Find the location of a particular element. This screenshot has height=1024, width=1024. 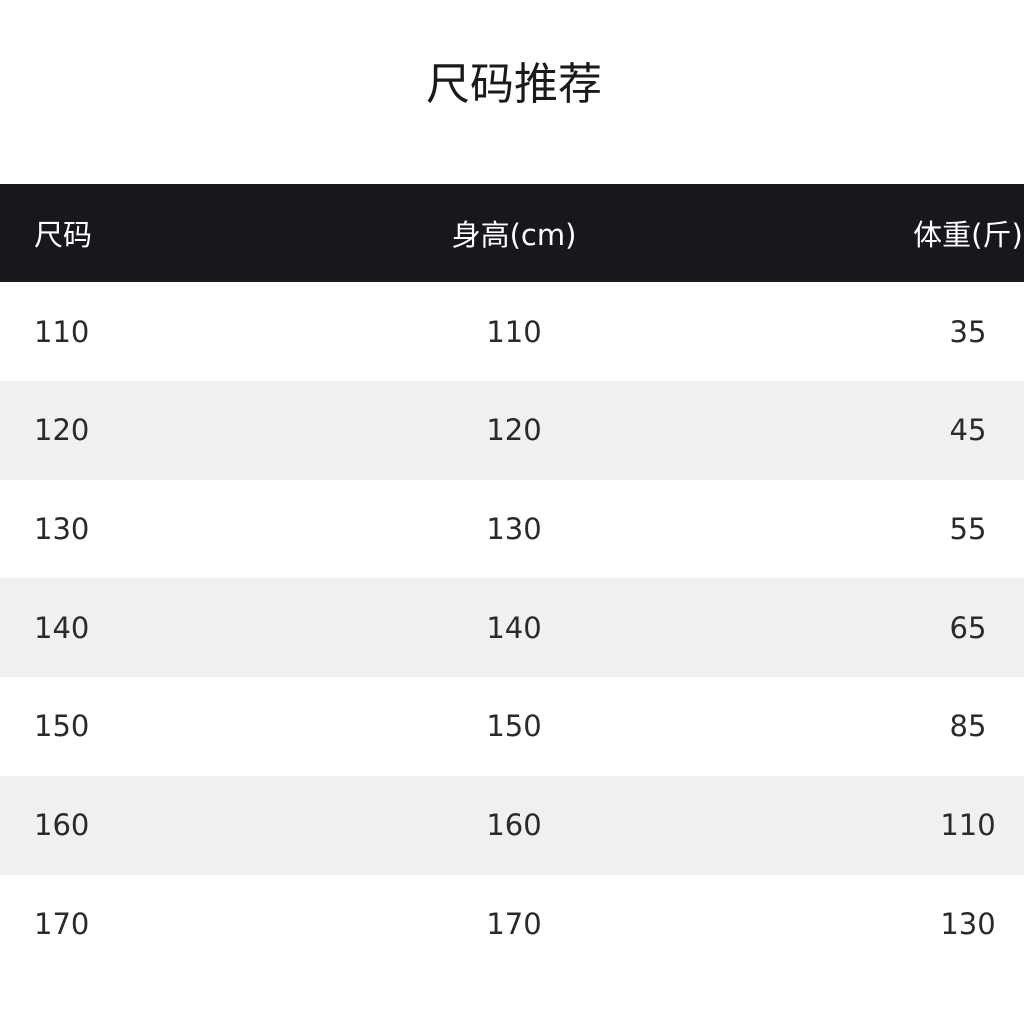

cell-height: 160 is located at coordinates (514, 825).